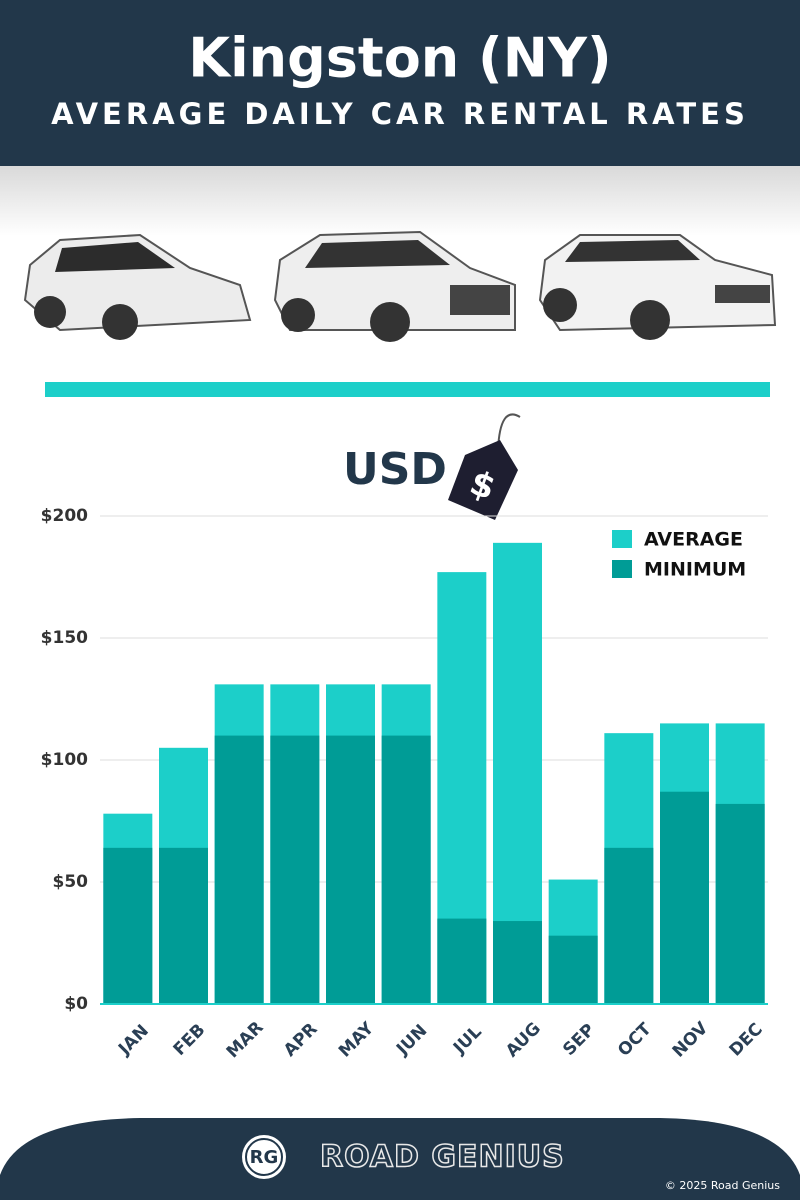 The height and width of the screenshot is (1204, 800). What do you see at coordinates (411, 1040) in the screenshot?
I see `x-tick-label: JUN` at bounding box center [411, 1040].